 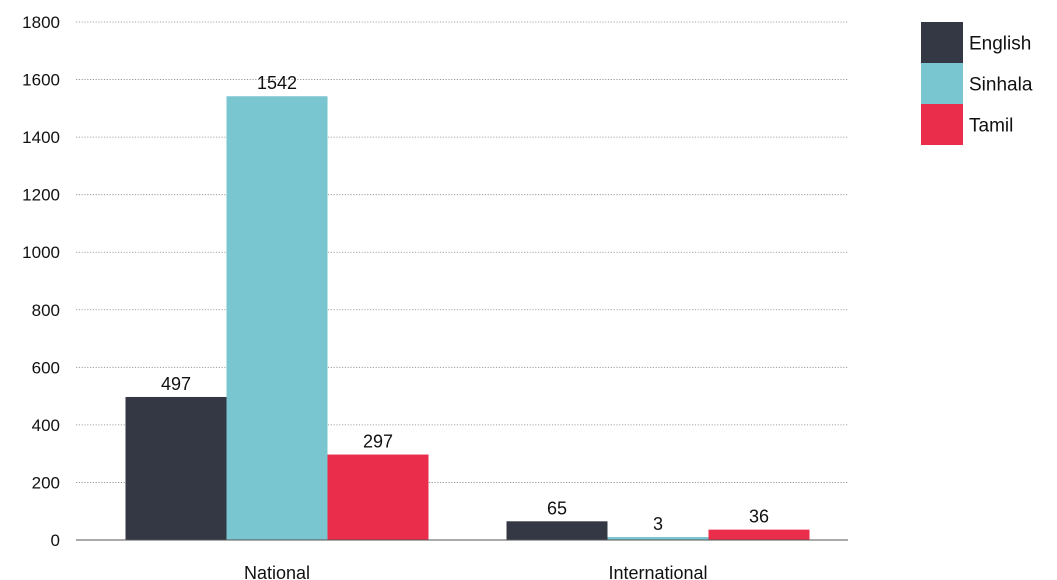 I want to click on x-axis-labels: National International, so click(x=476, y=571).